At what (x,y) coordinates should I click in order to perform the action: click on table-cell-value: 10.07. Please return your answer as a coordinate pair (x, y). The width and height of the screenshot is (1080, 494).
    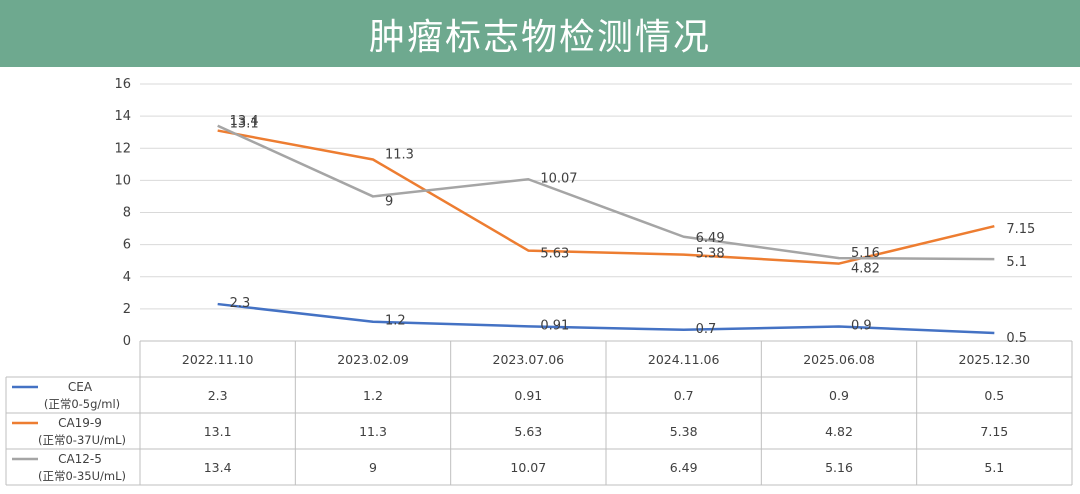
    Looking at the image, I should click on (528, 467).